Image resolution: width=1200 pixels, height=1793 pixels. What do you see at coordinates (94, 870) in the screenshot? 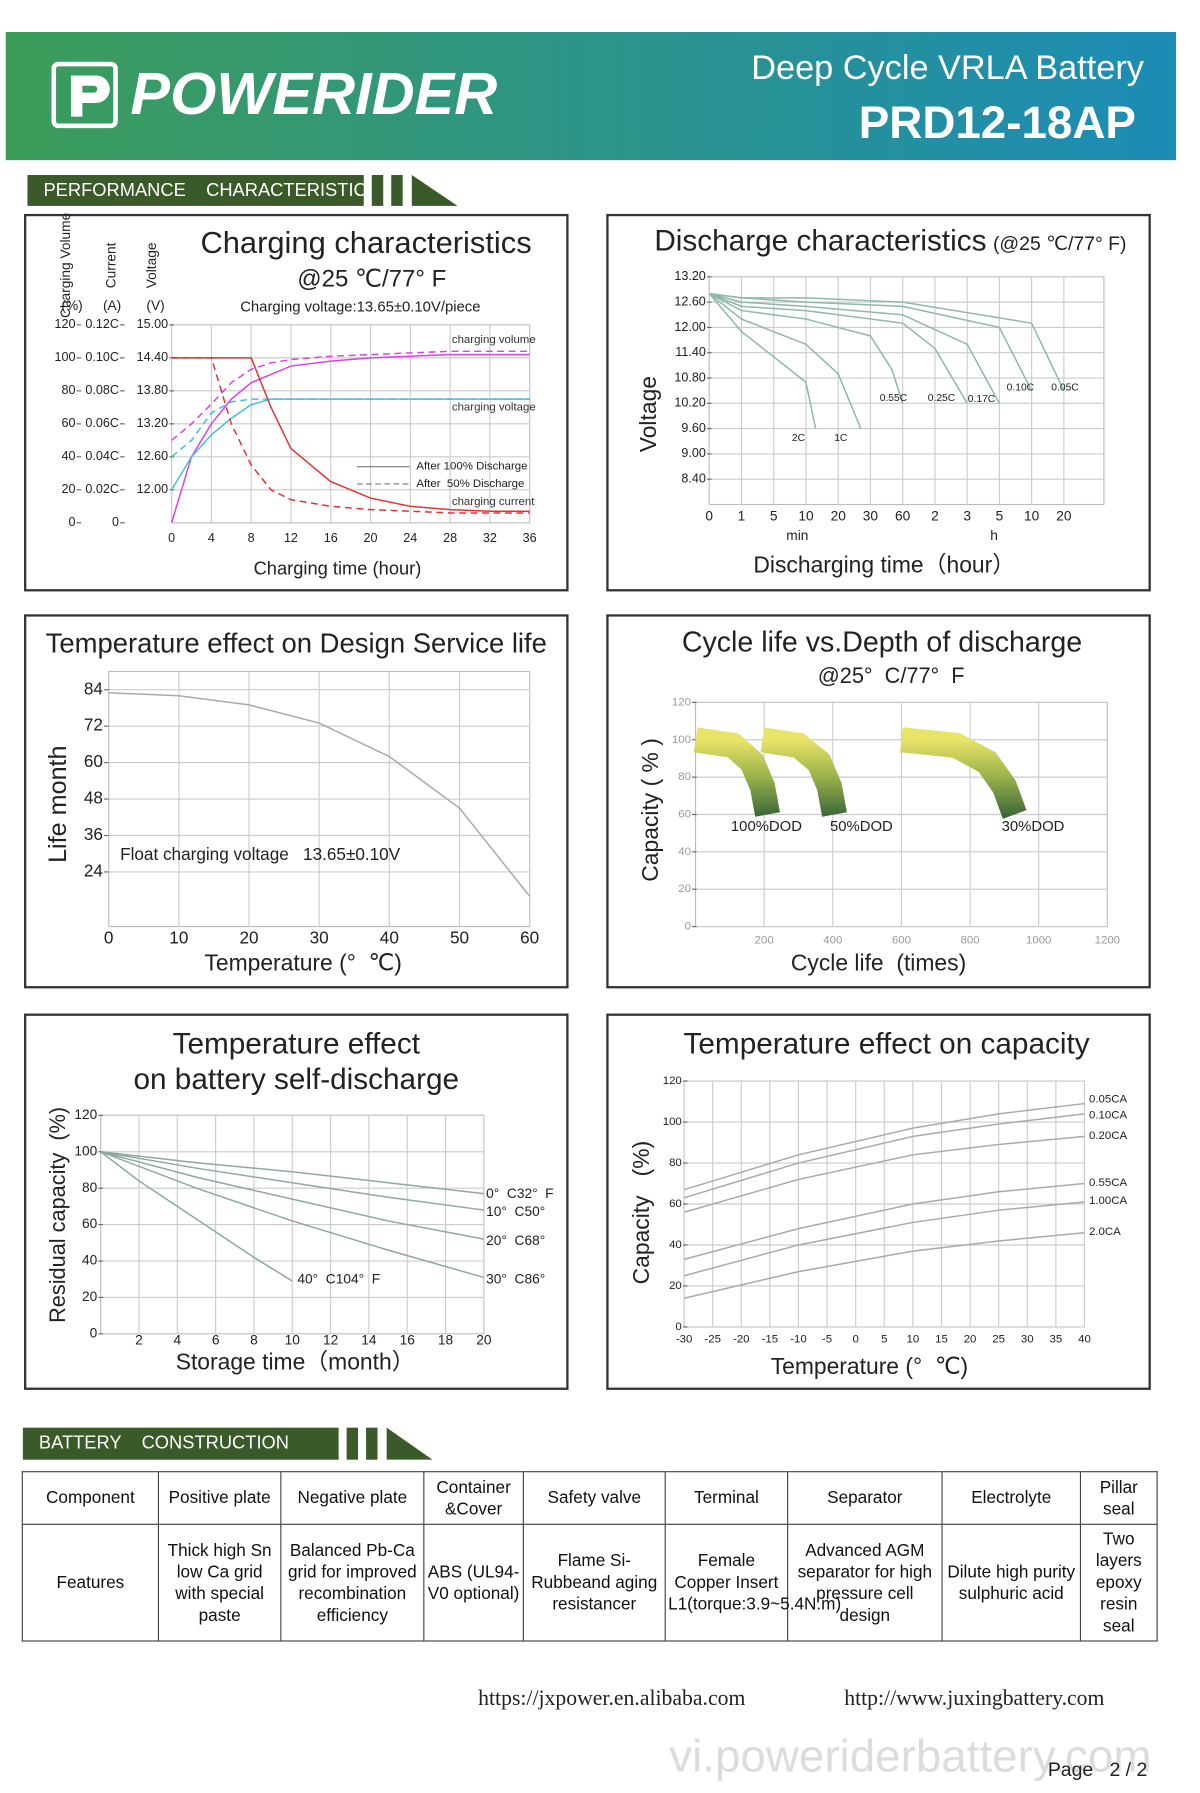
I see `y-tick-label: 24` at bounding box center [94, 870].